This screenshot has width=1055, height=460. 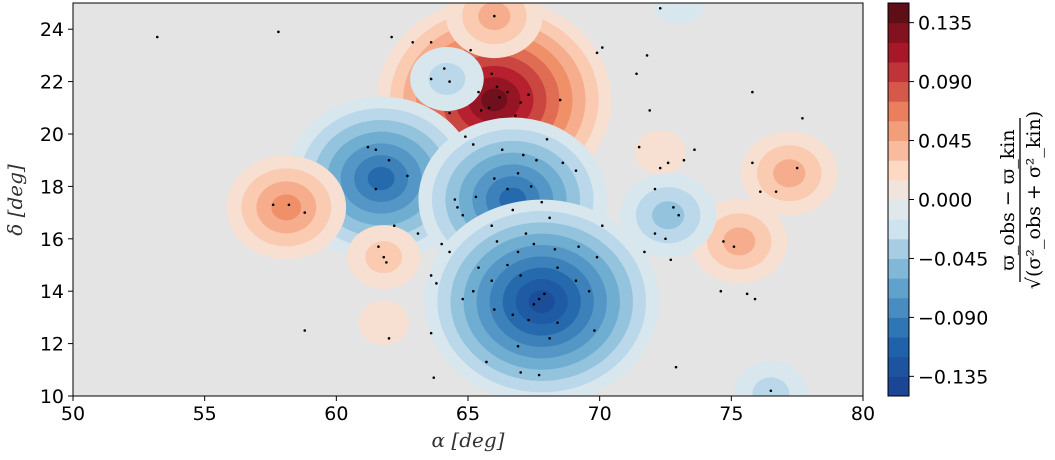 I want to click on colorbar-tick-label: −0.045, so click(x=953, y=259).